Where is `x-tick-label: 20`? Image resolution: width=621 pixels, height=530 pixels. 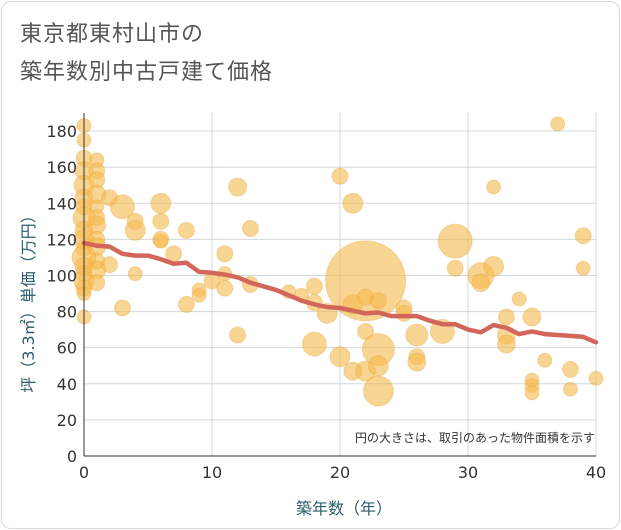 x-tick-label: 20 is located at coordinates (340, 472).